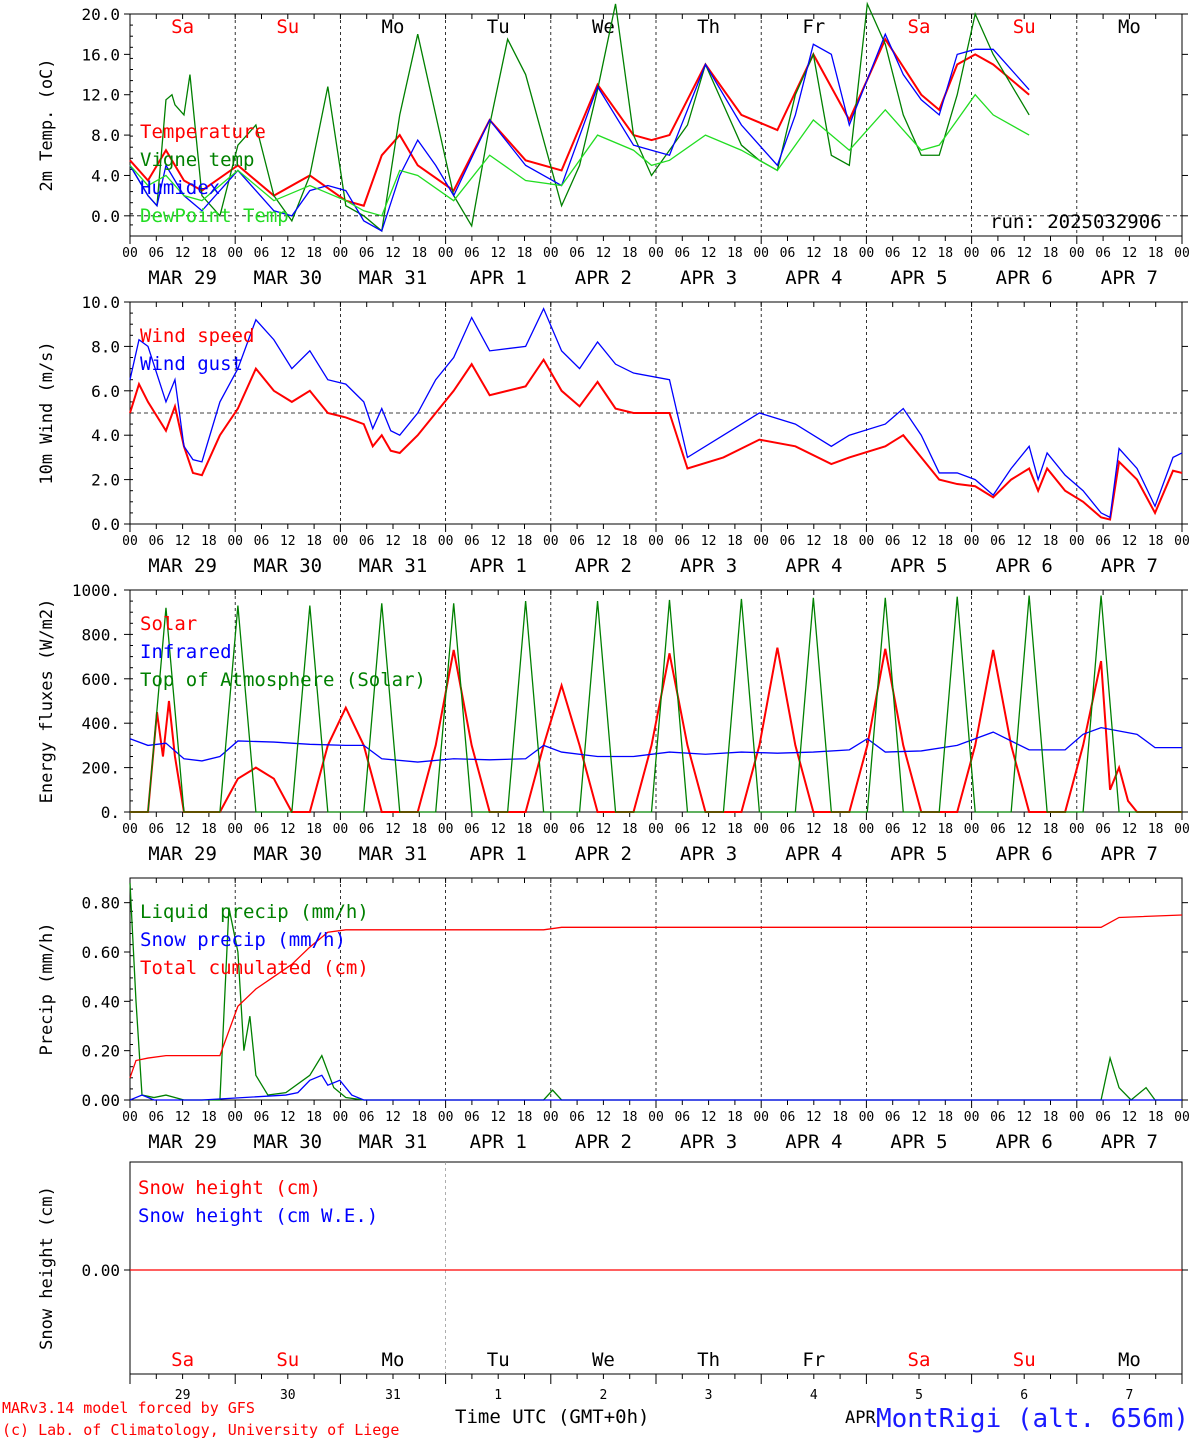  Describe the element at coordinates (1129, 27) in the screenshot. I see `weekday-label: Mo` at that location.